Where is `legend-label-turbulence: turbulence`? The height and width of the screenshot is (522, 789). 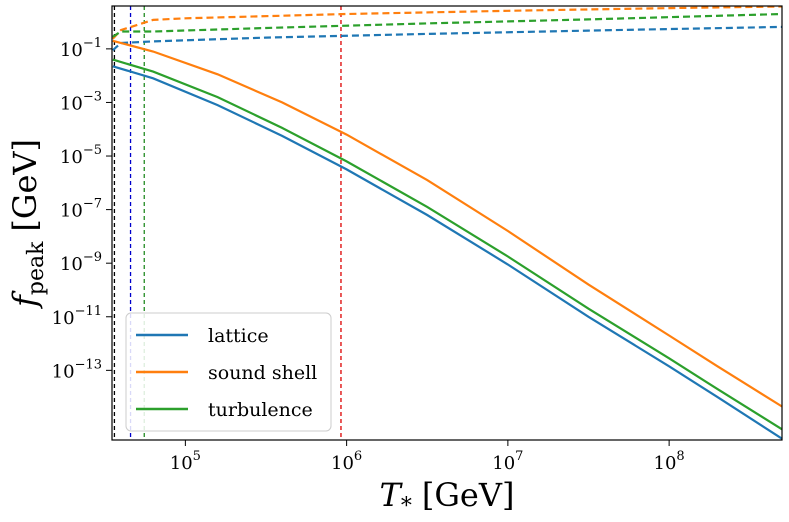 legend-label-turbulence: turbulence is located at coordinates (260, 410).